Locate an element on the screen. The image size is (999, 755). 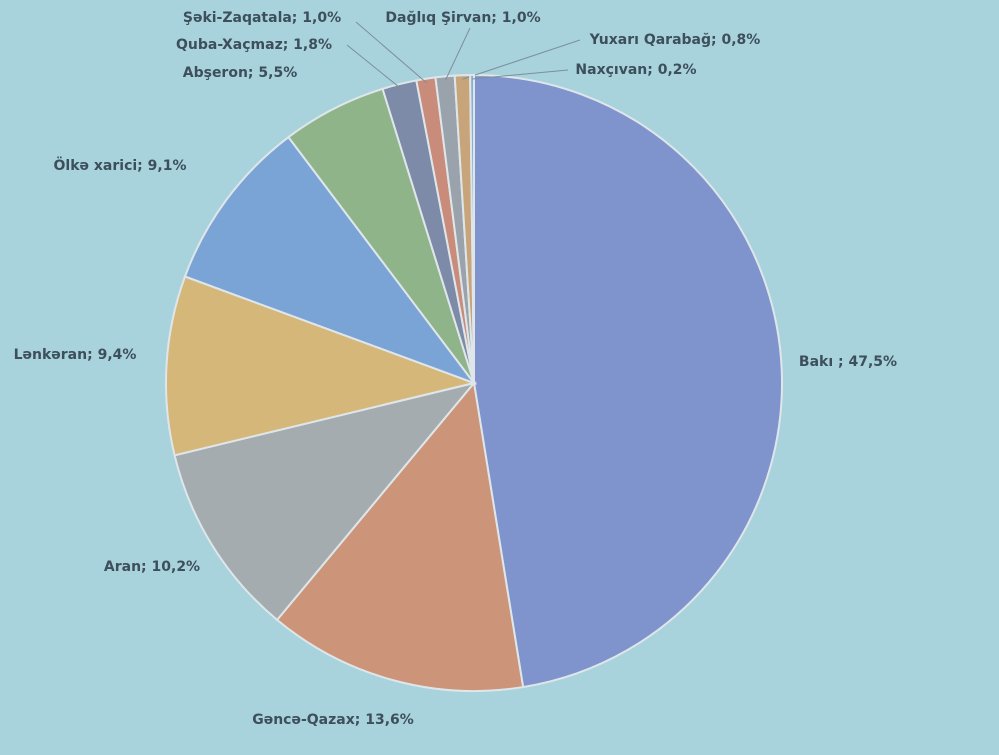
slice-label: Quba-Xaçmaz; 1,8% is located at coordinates (254, 45).